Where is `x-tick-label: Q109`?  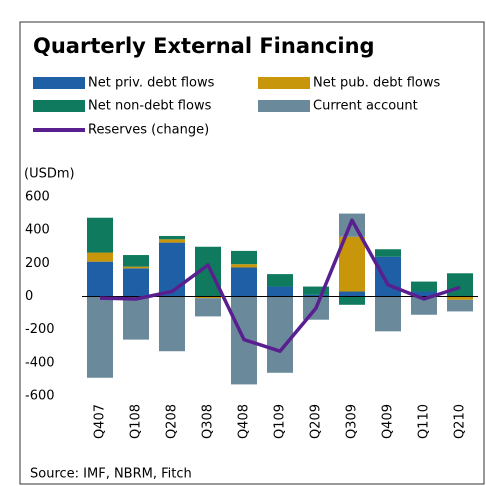 x-tick-label: Q109 is located at coordinates (280, 421).